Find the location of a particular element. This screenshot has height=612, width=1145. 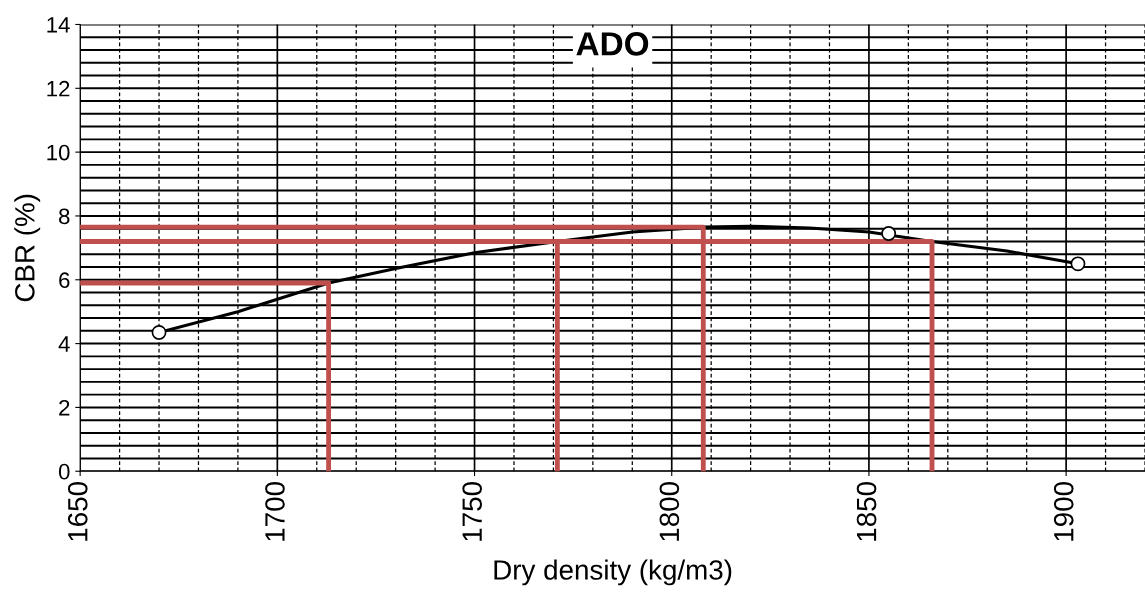

y-tick-label: 10 is located at coordinates (58, 152).